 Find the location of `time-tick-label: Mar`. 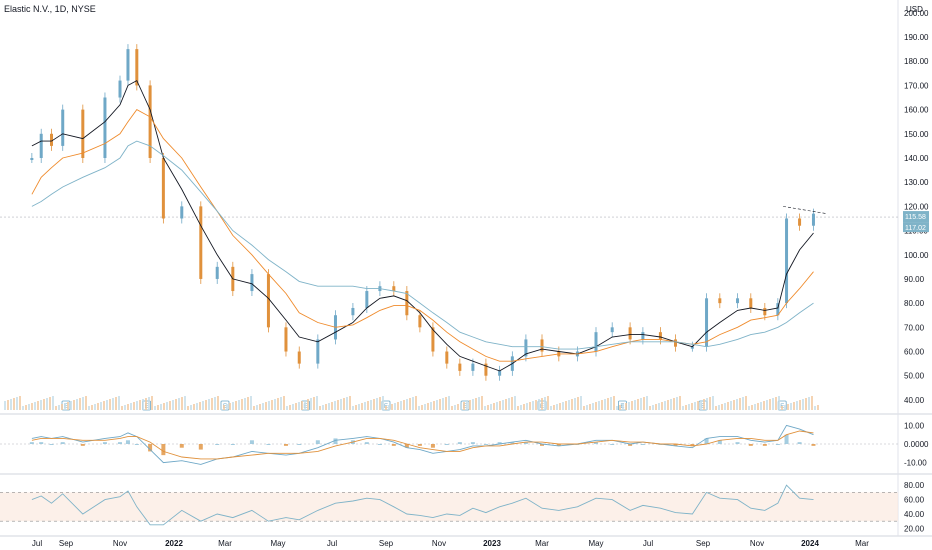

time-tick-label: Mar is located at coordinates (542, 543).